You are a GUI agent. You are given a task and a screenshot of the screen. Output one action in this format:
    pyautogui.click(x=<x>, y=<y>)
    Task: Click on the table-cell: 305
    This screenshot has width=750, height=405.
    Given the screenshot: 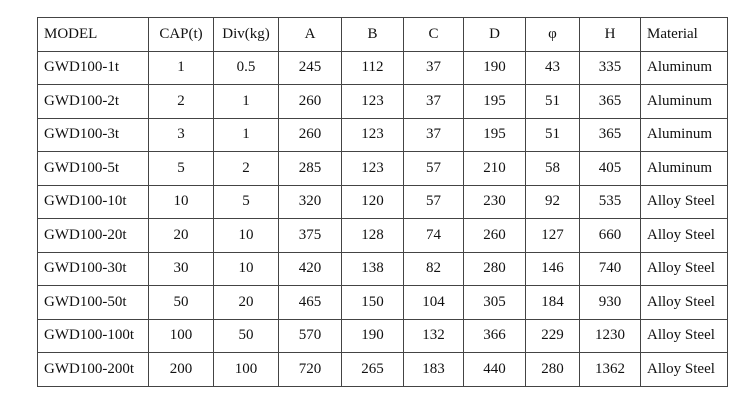 What is the action you would take?
    pyautogui.click(x=494, y=302)
    